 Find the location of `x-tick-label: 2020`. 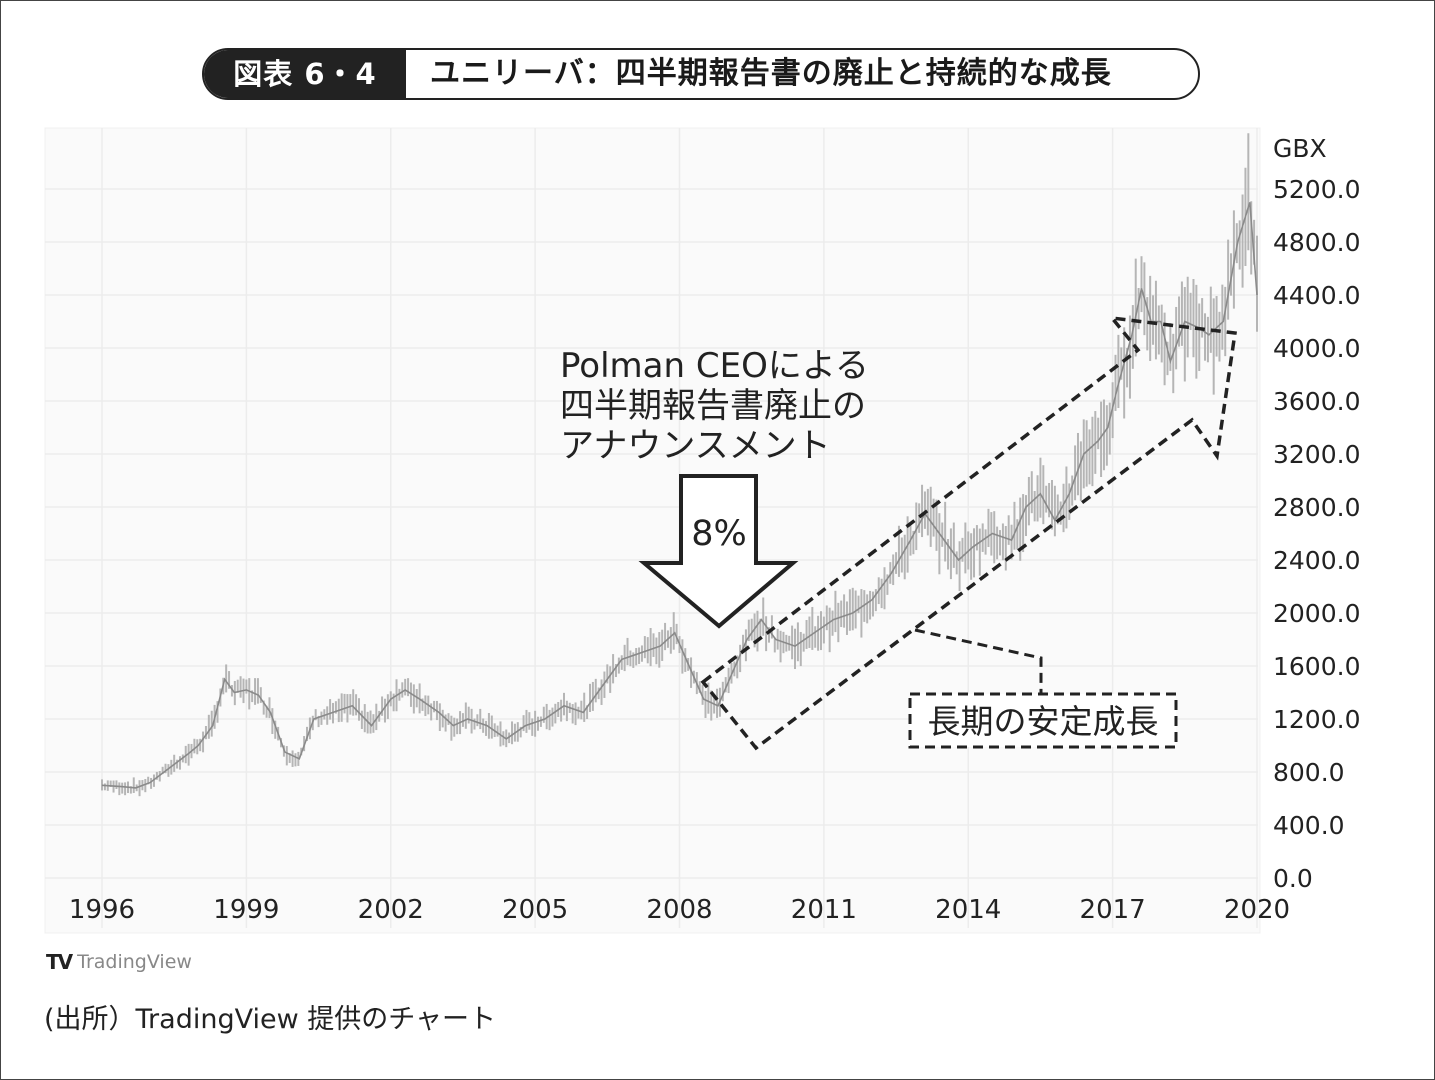

x-tick-label: 2020 is located at coordinates (1257, 910).